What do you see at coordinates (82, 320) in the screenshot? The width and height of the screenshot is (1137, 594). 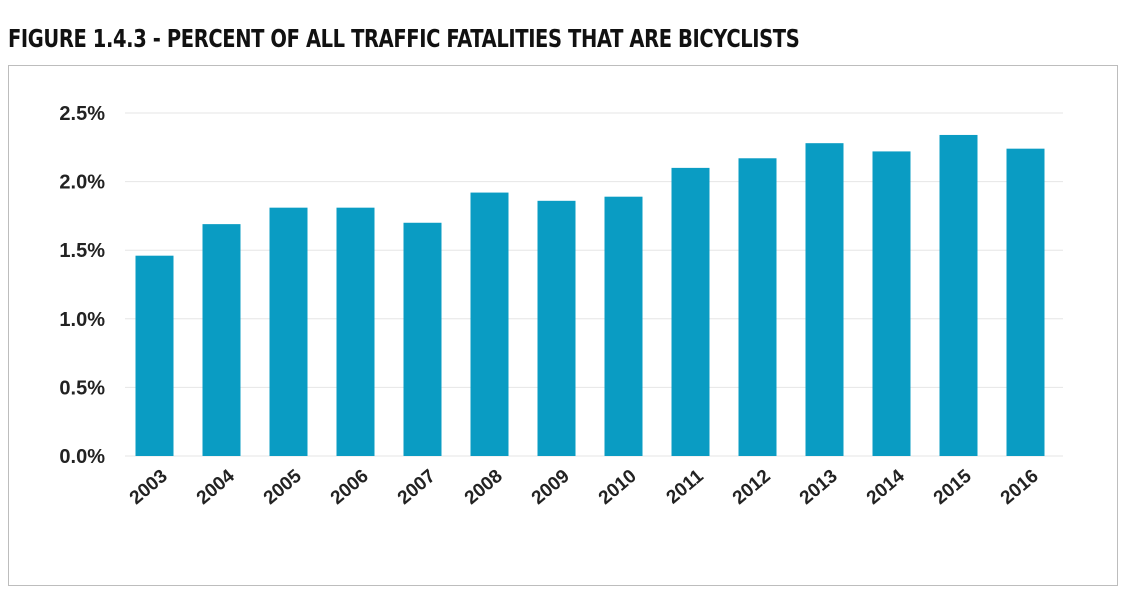 I see `y-tick-label: 1.0%` at bounding box center [82, 320].